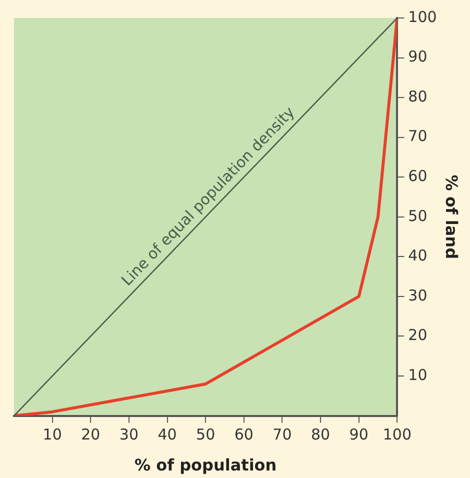 The width and height of the screenshot is (470, 478). What do you see at coordinates (418, 136) in the screenshot?
I see `y-tick-label: 70` at bounding box center [418, 136].